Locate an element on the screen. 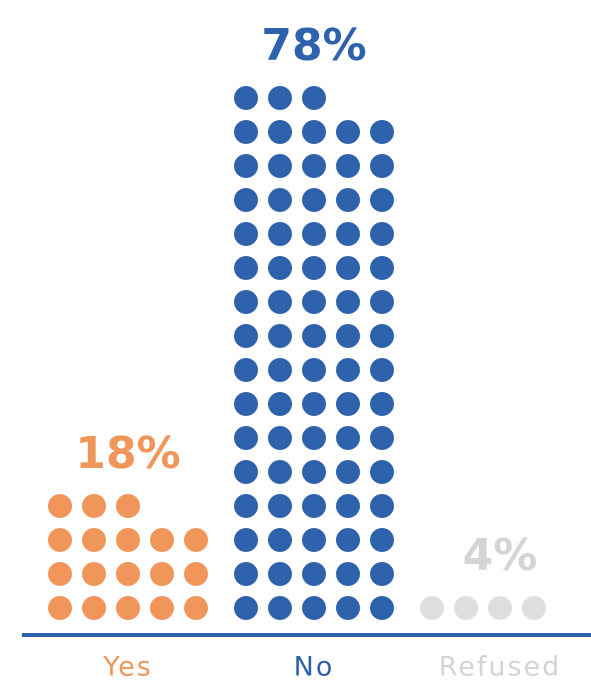 The width and height of the screenshot is (591, 694). category-label: No is located at coordinates (314, 667).